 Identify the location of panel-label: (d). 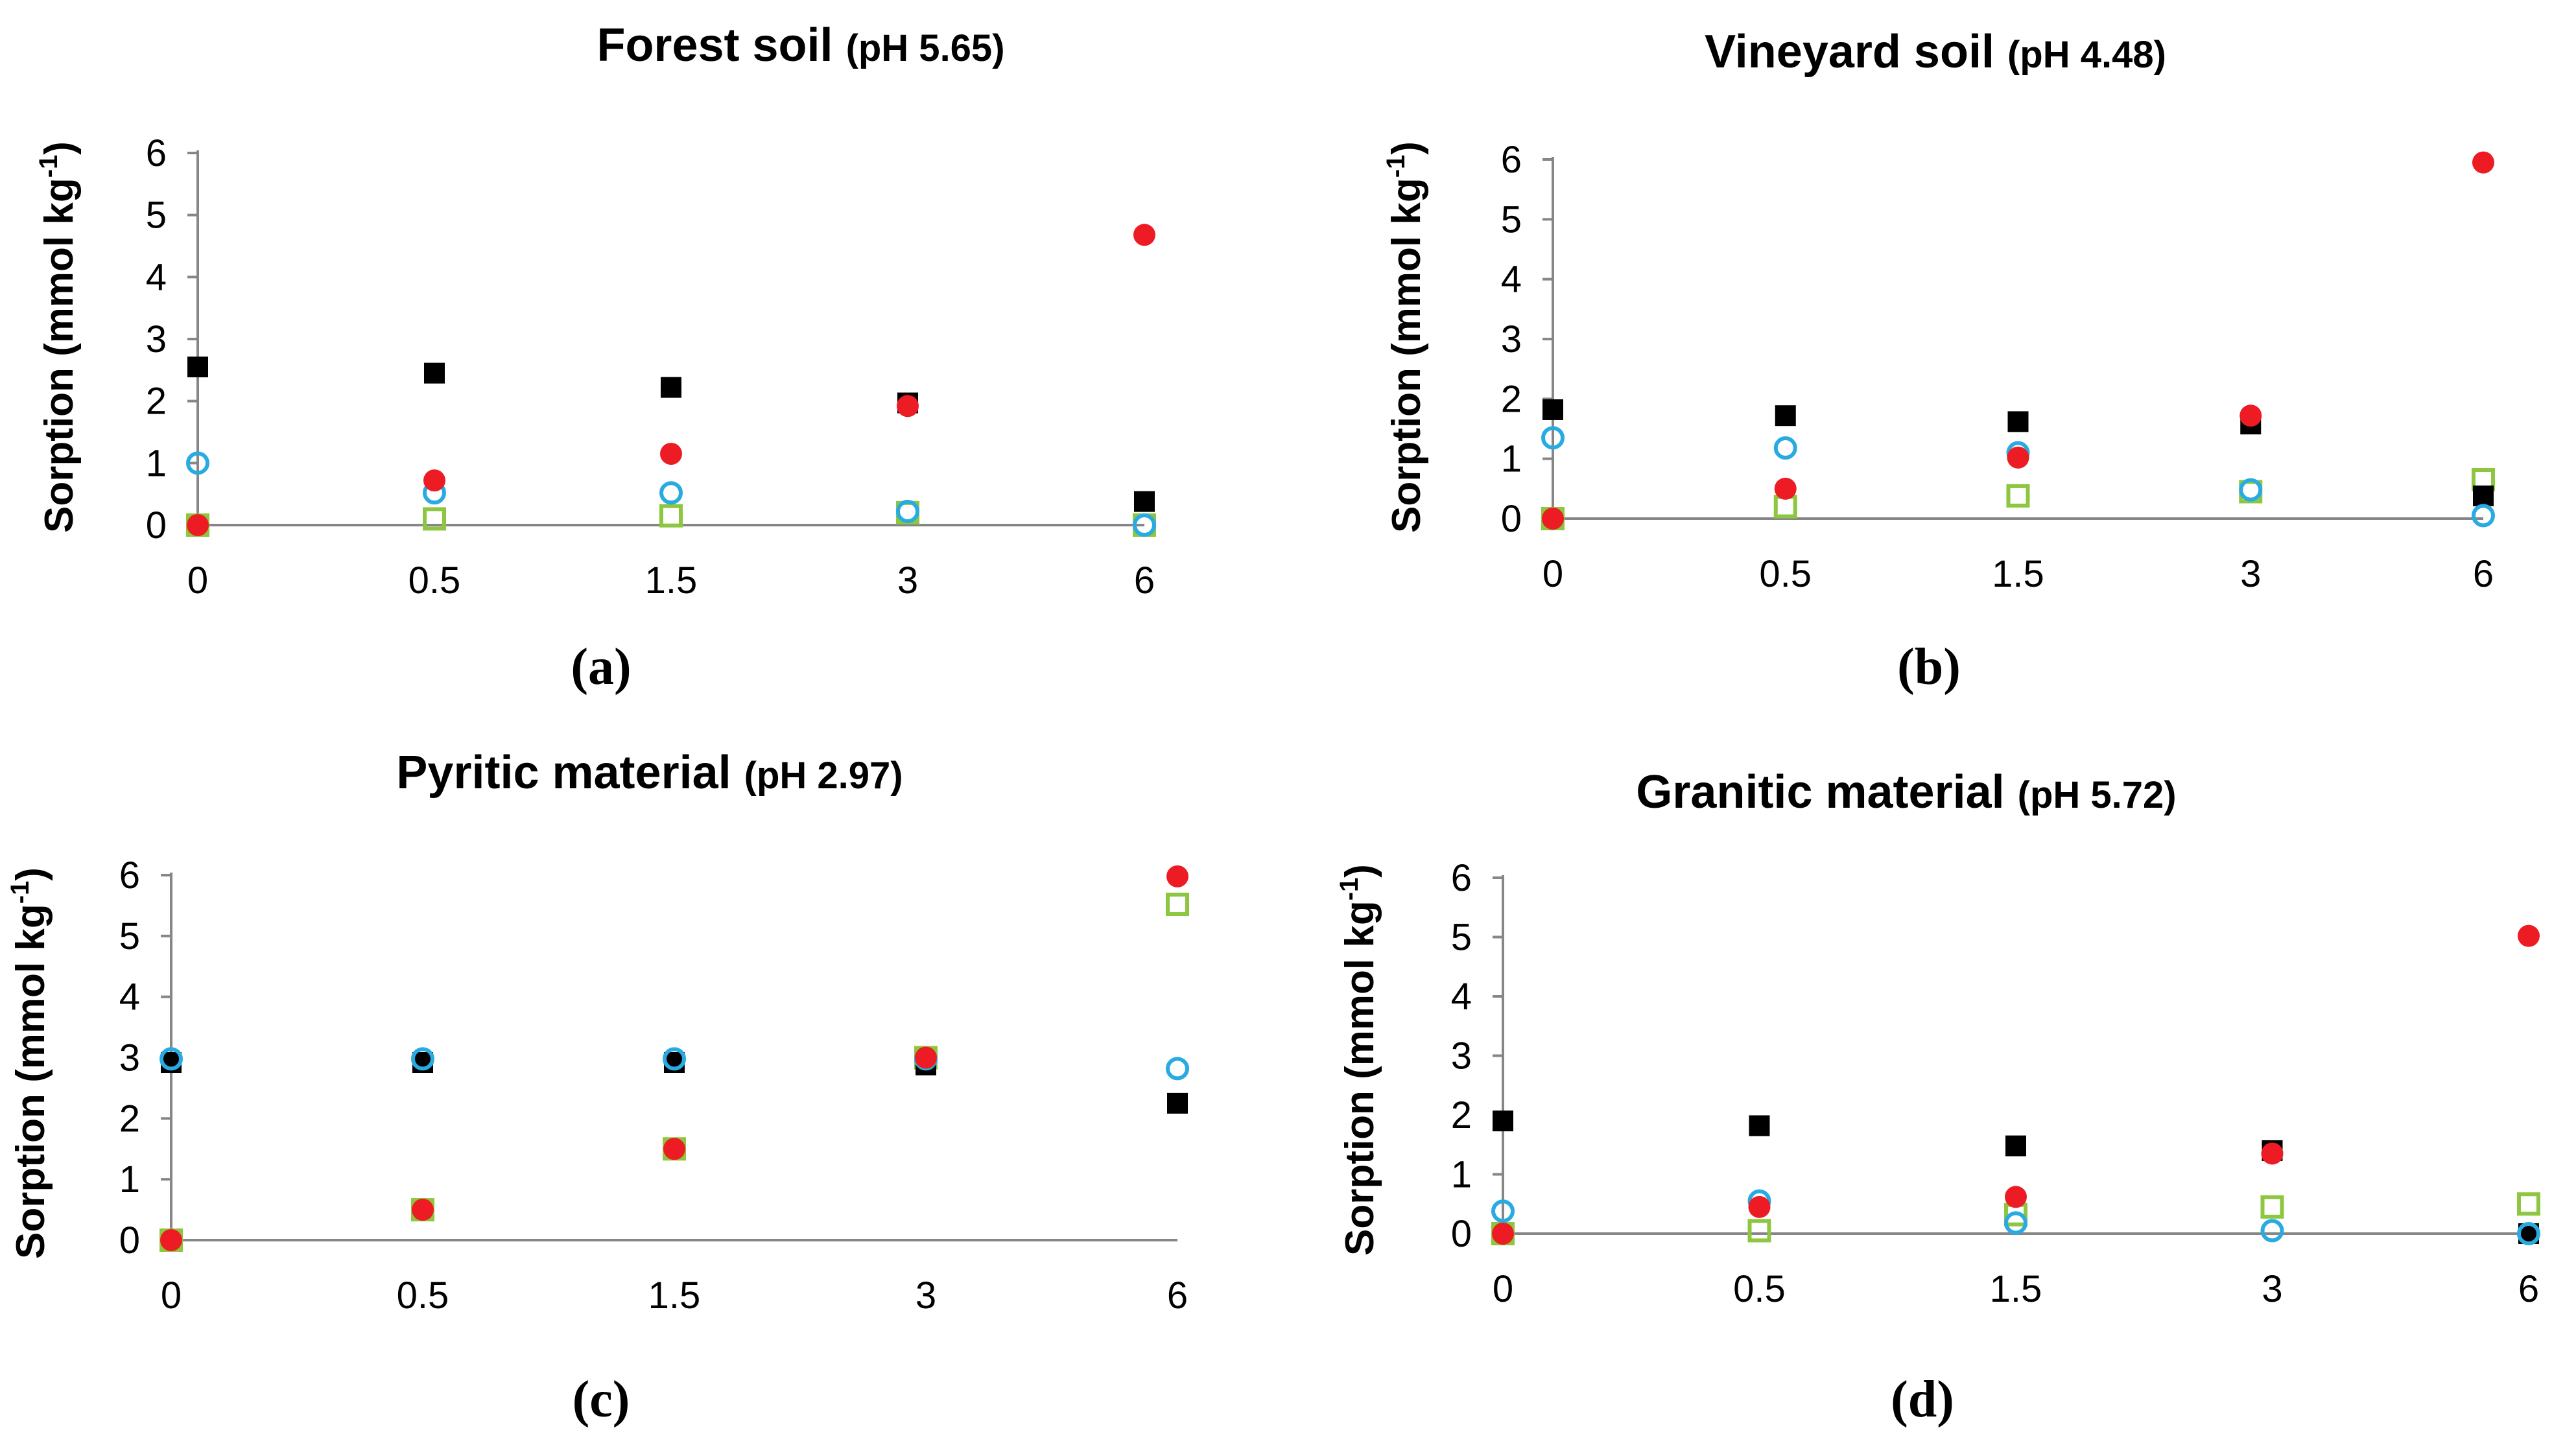
(1923, 1399).